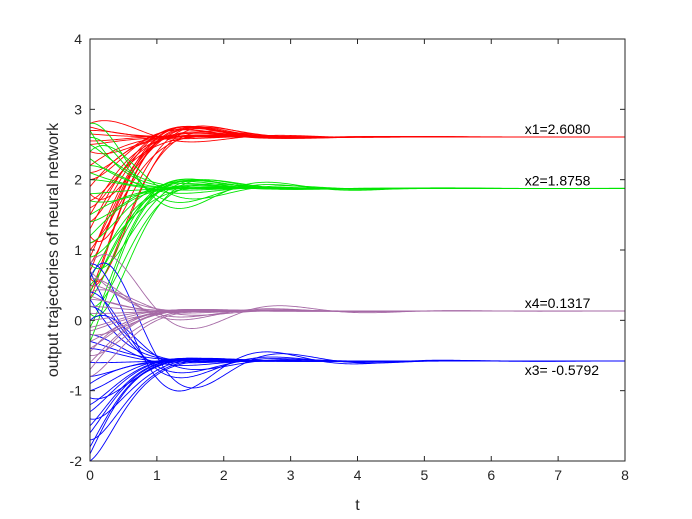 The height and width of the screenshot is (519, 692). I want to click on y-tick-label: 3, so click(78, 109).